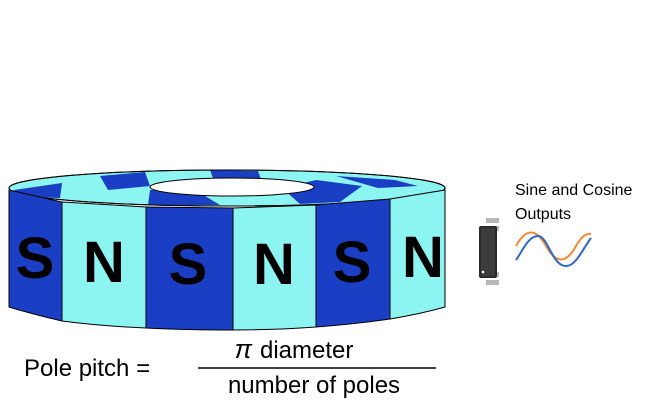 This screenshot has width=658, height=400. Describe the element at coordinates (87, 368) in the screenshot. I see `formula-lhs: Pole pitch =` at that location.